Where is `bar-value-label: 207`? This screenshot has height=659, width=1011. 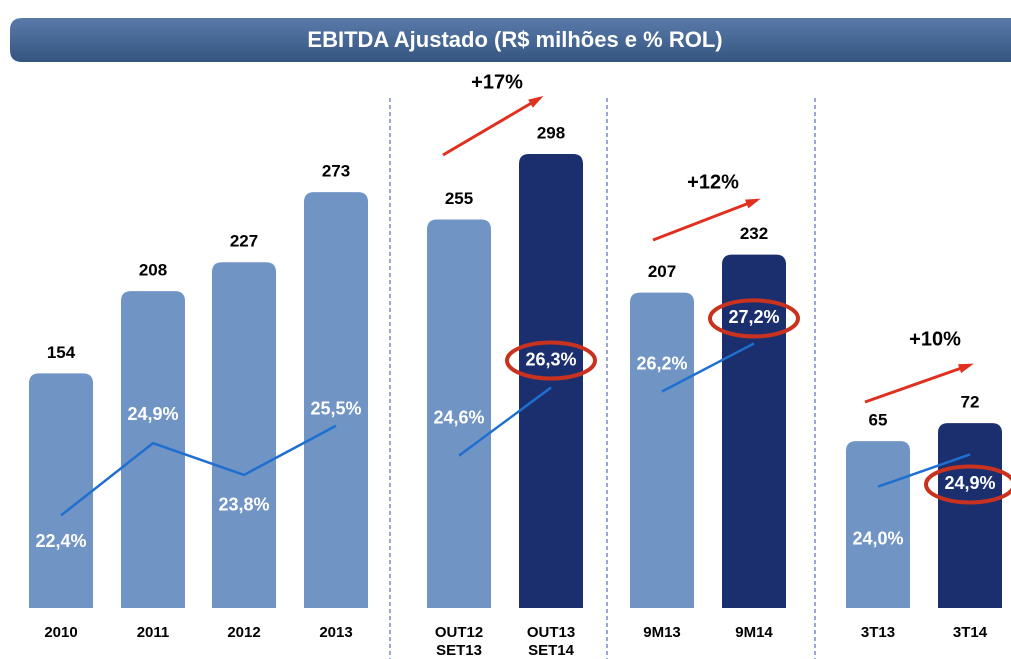 bar-value-label: 207 is located at coordinates (662, 271).